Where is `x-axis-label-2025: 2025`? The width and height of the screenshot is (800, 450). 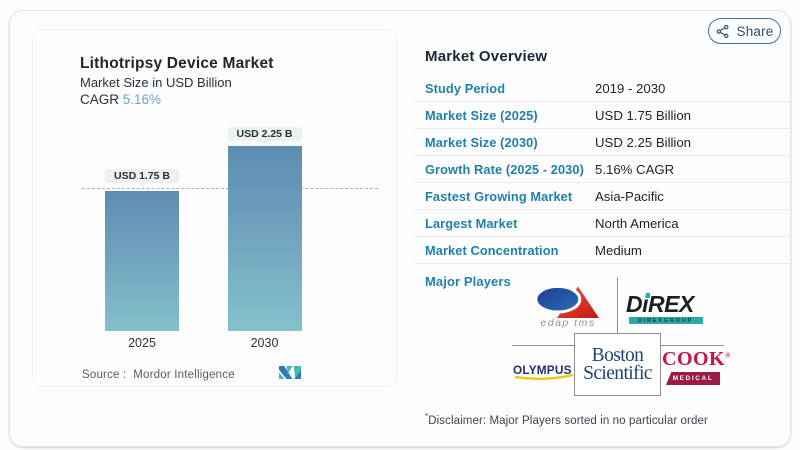 x-axis-label-2025: 2025 is located at coordinates (142, 343).